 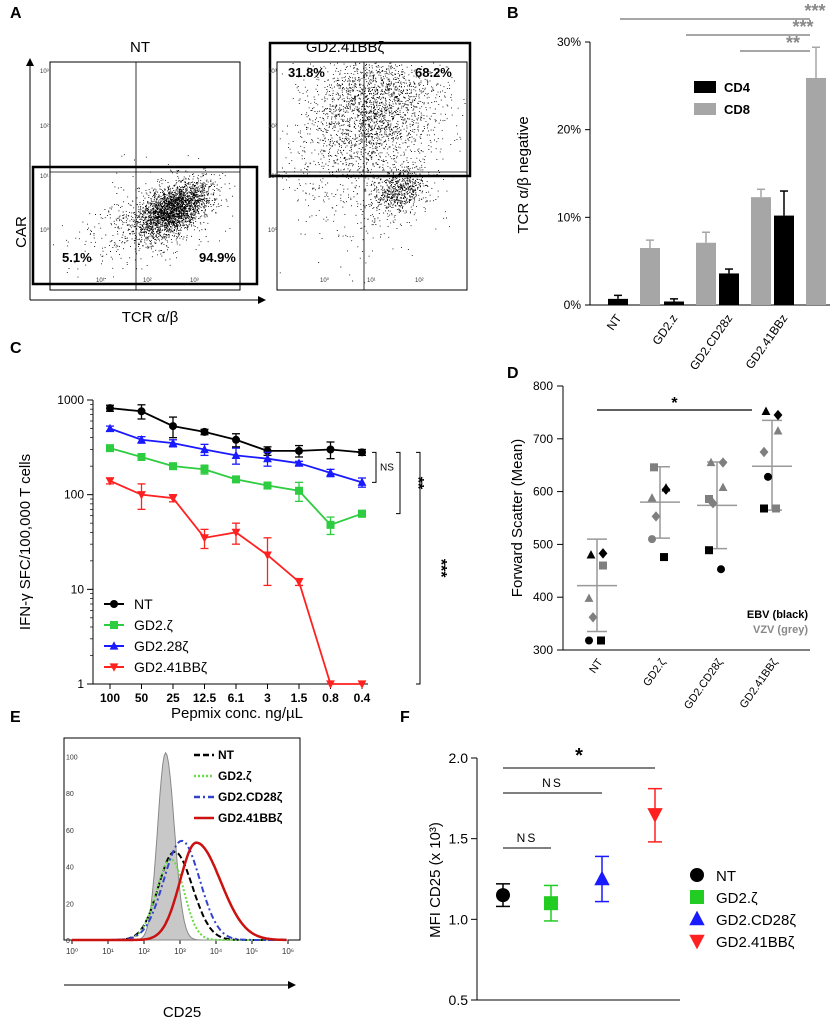 What do you see at coordinates (250, 797) in the screenshot?
I see `e-legend-label: GD2.CD28ζ` at bounding box center [250, 797].